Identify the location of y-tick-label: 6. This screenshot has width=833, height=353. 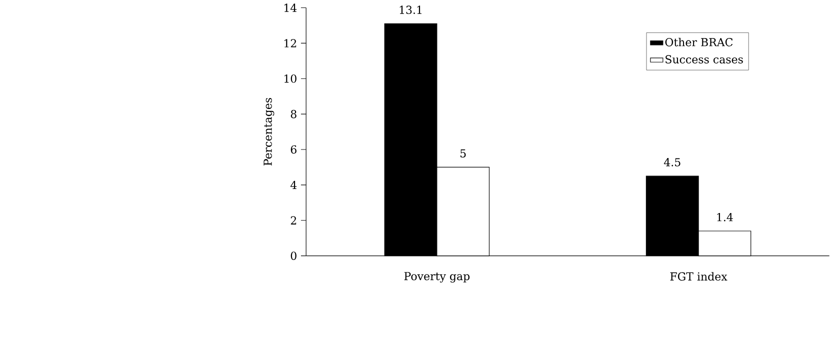
(293, 149).